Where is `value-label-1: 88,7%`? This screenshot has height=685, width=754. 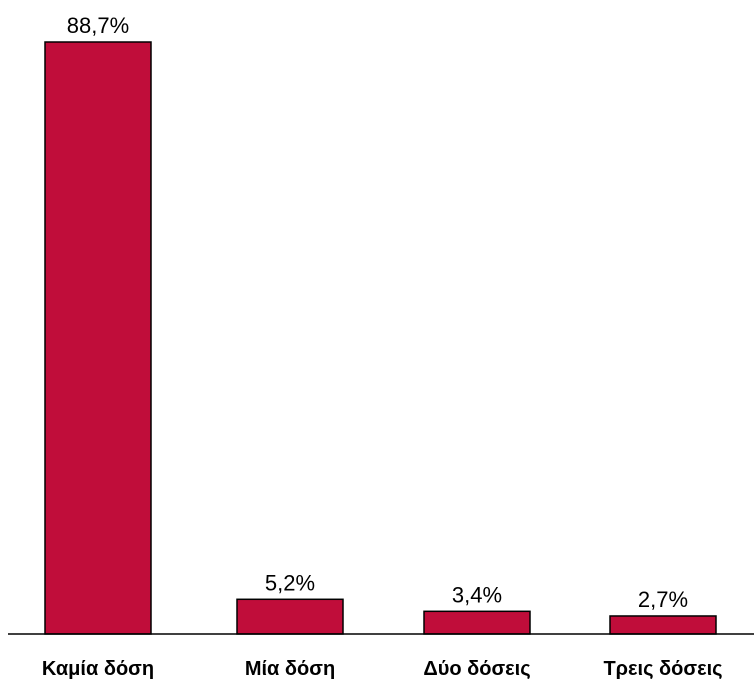
value-label-1: 88,7% is located at coordinates (98, 25).